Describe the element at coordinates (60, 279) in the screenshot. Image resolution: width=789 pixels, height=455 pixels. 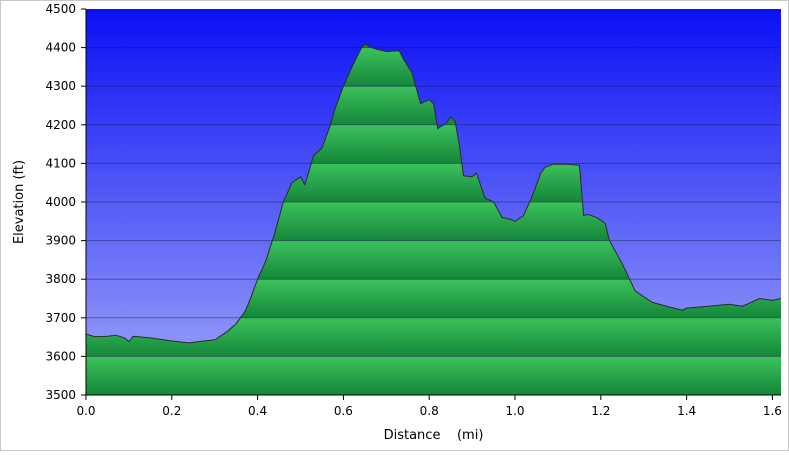
I see `y-tick-label: 3800` at that location.